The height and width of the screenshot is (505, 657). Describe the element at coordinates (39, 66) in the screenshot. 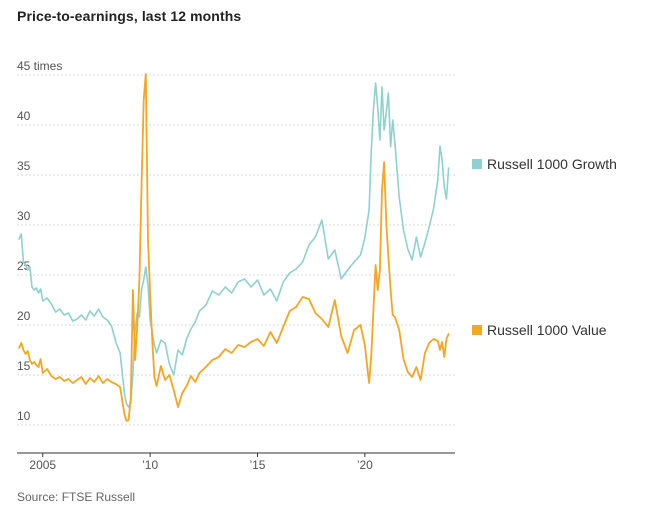

I see `y-tick-label: 45 times` at that location.